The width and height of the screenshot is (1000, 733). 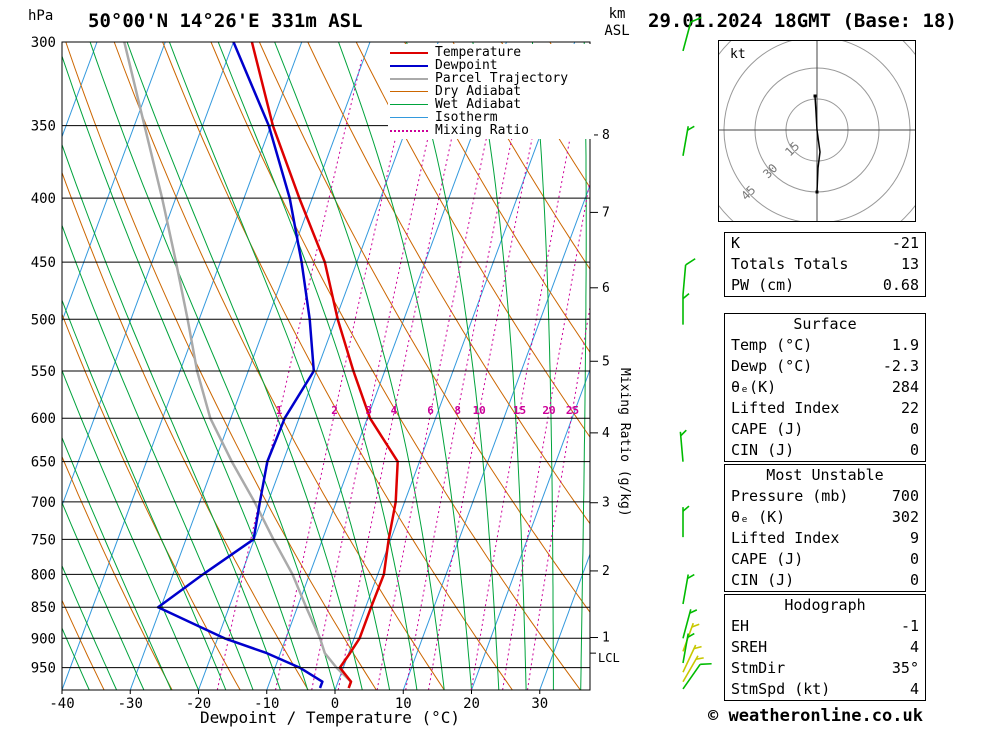 I want to click on param-label: SREH, so click(x=749, y=647).